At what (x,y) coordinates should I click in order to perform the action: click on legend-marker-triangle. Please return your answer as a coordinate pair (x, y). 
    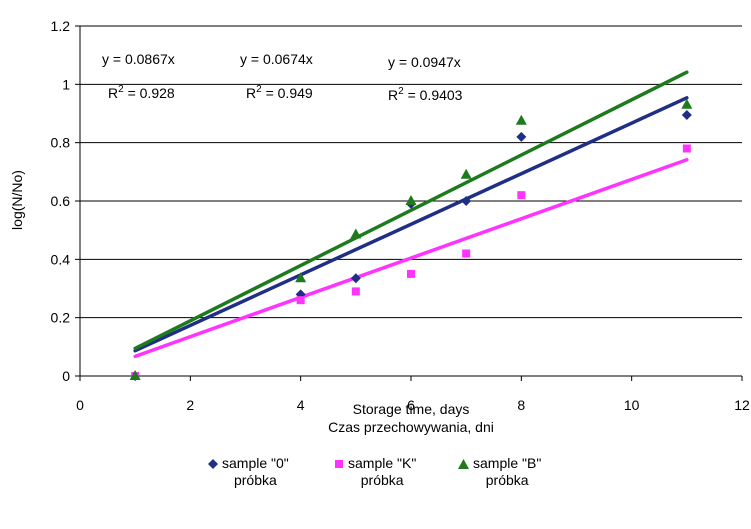
    Looking at the image, I should click on (463, 464).